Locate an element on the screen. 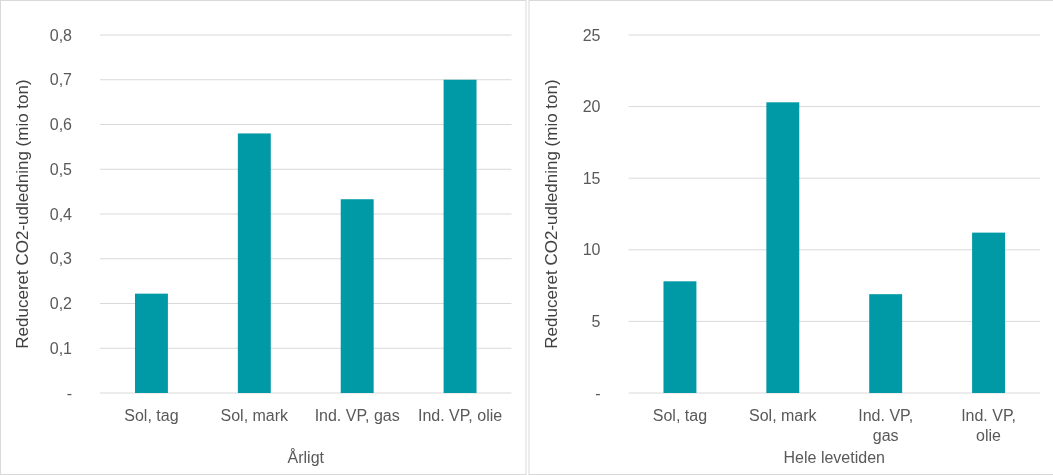 The height and width of the screenshot is (475, 1053). y-tick-label: 0,1 is located at coordinates (61, 348).